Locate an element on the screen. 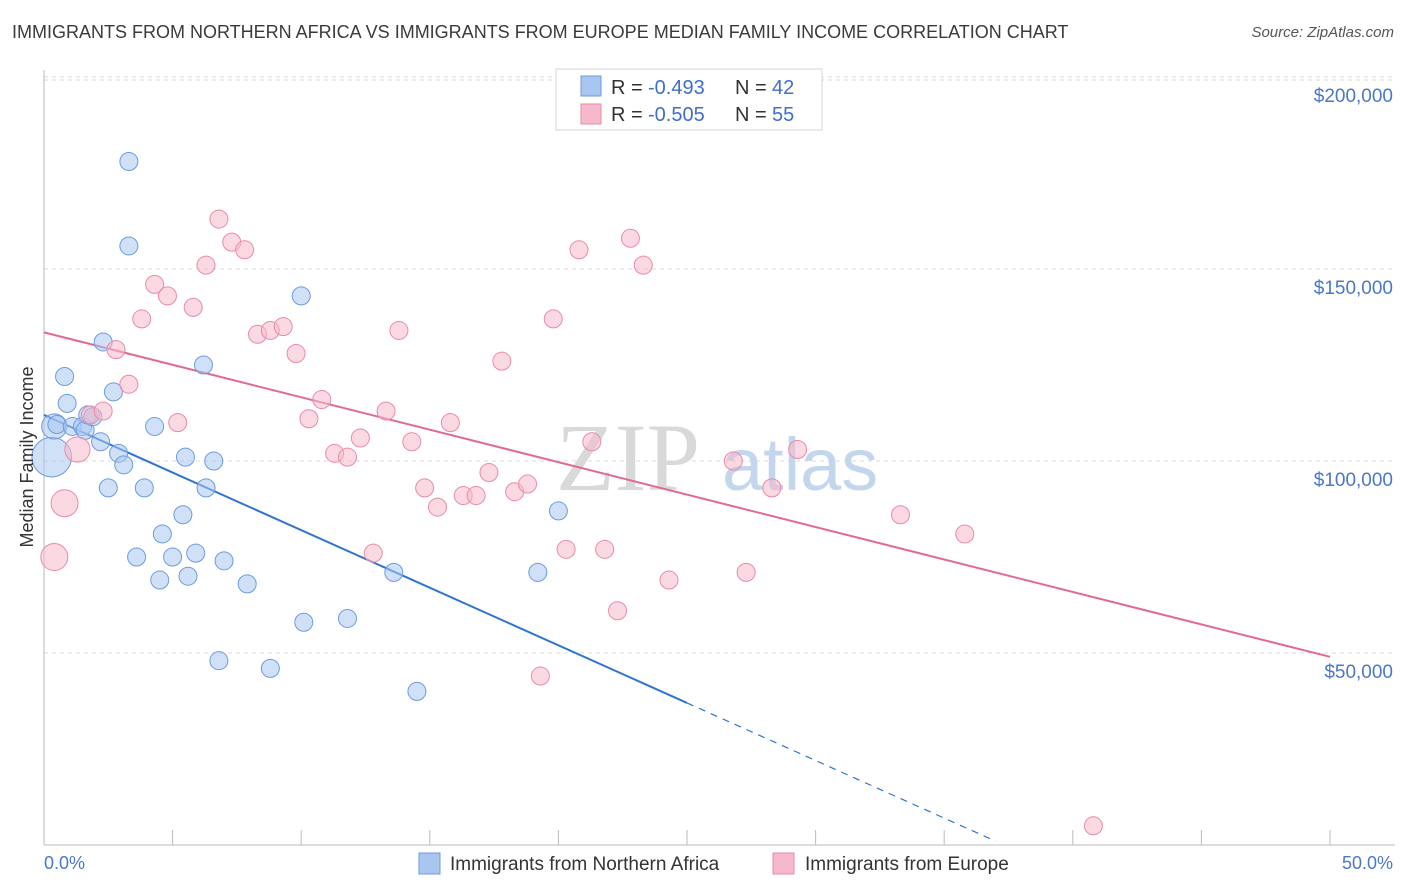  legend-n-value-1: 42 is located at coordinates (783, 88).